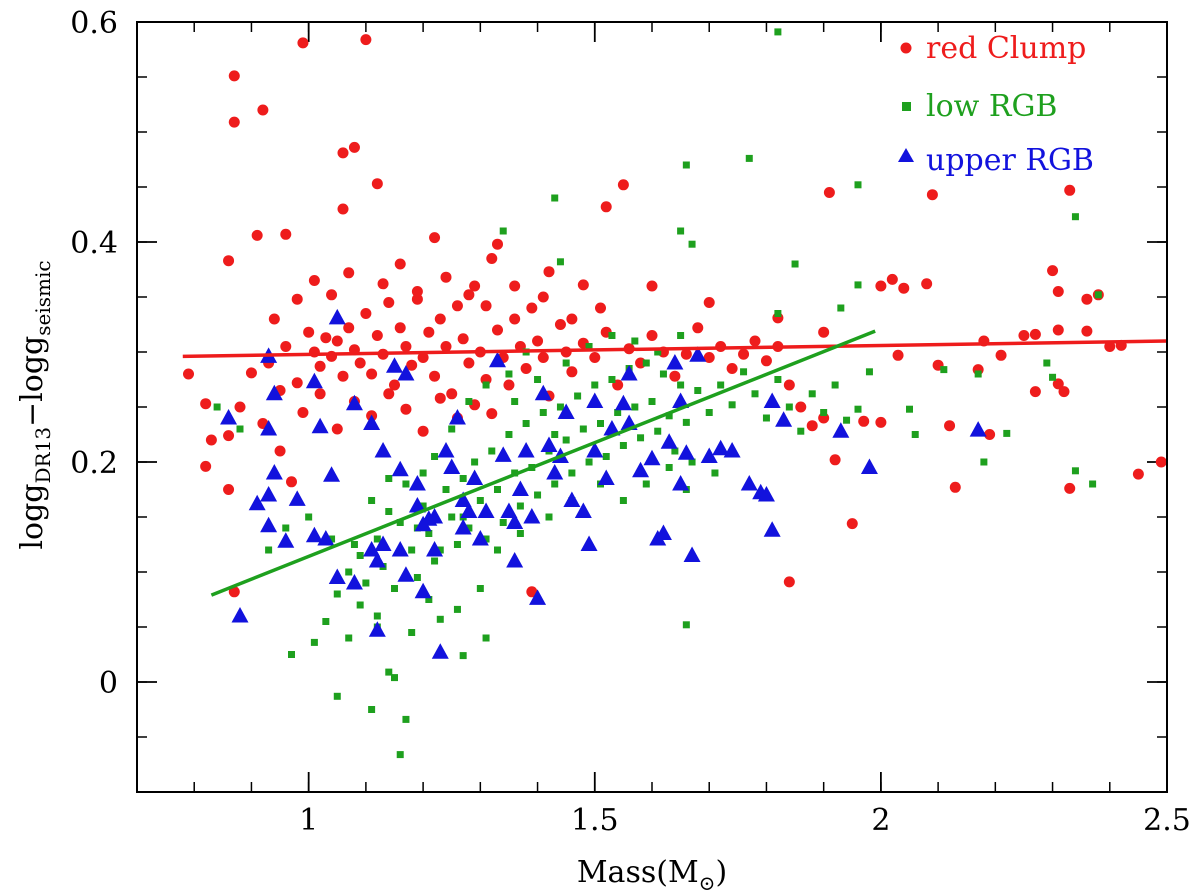  I want to click on legend-label-red-clump: red Clump, so click(1006, 48).